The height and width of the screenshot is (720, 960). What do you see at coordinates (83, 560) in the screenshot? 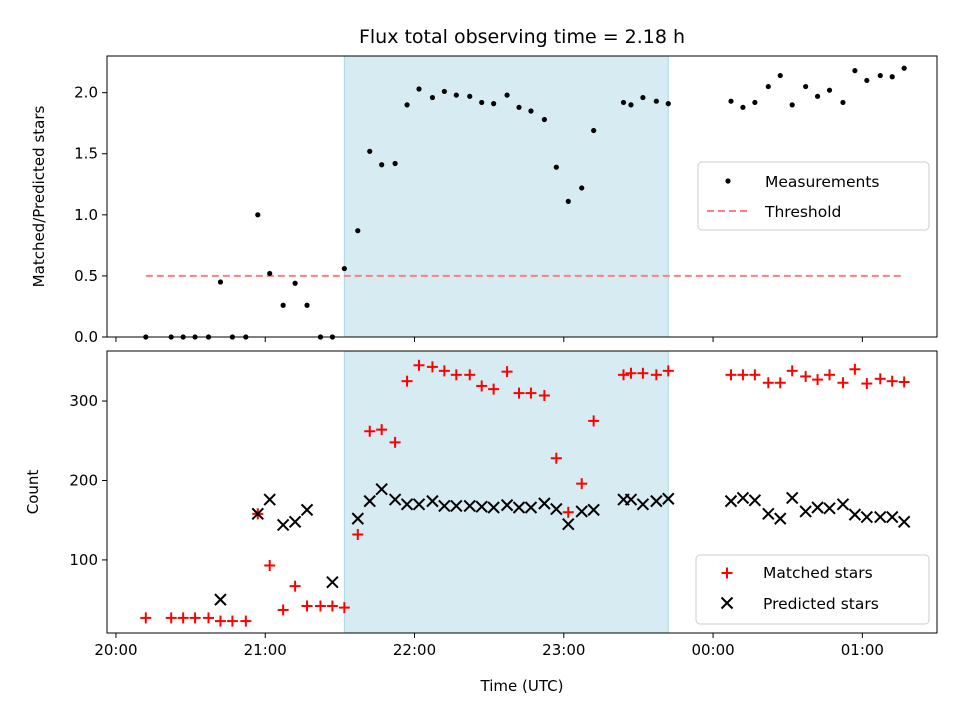
I see `bottom-y-tick-label: 100` at bounding box center [83, 560].